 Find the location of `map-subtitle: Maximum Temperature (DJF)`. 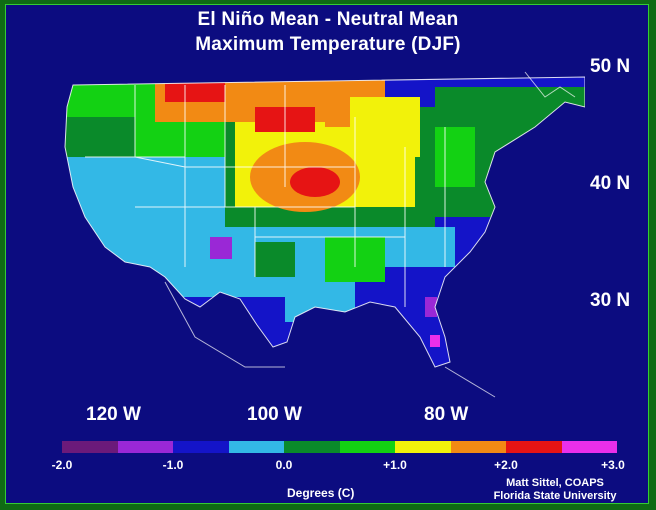

map-subtitle: Maximum Temperature (DJF) is located at coordinates (328, 44).